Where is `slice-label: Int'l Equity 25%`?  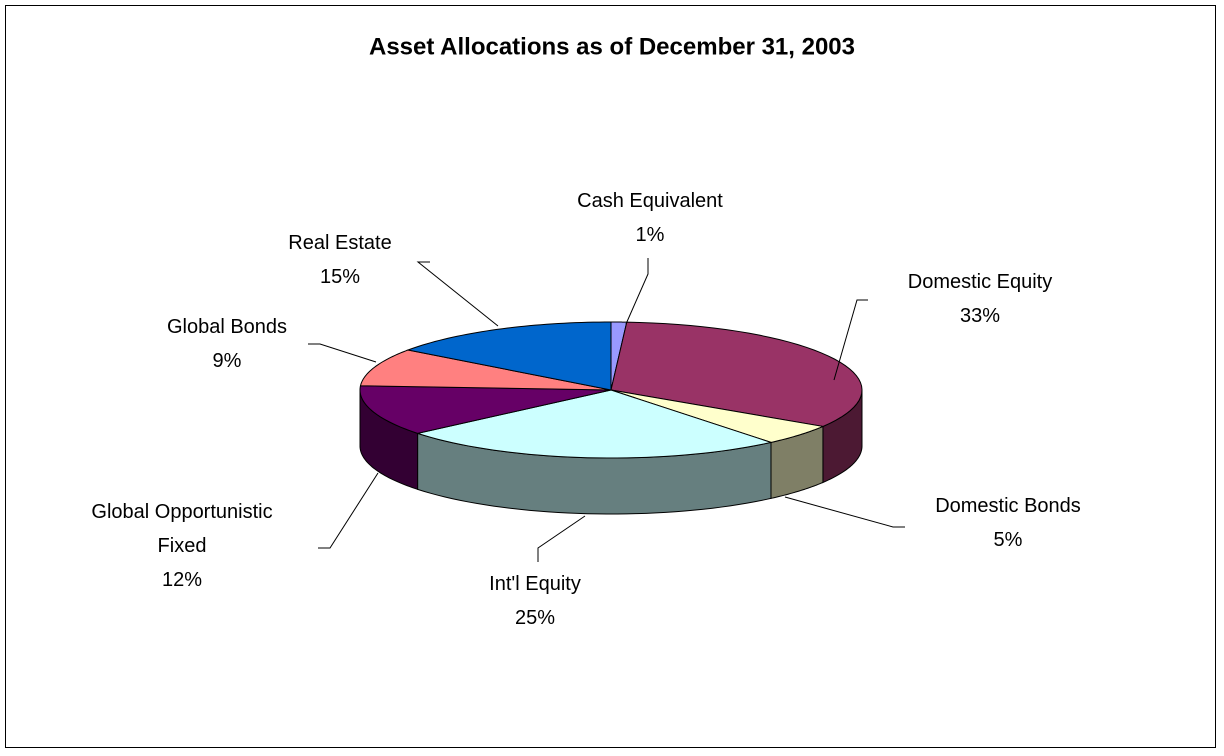 slice-label: Int'l Equity 25% is located at coordinates (535, 601).